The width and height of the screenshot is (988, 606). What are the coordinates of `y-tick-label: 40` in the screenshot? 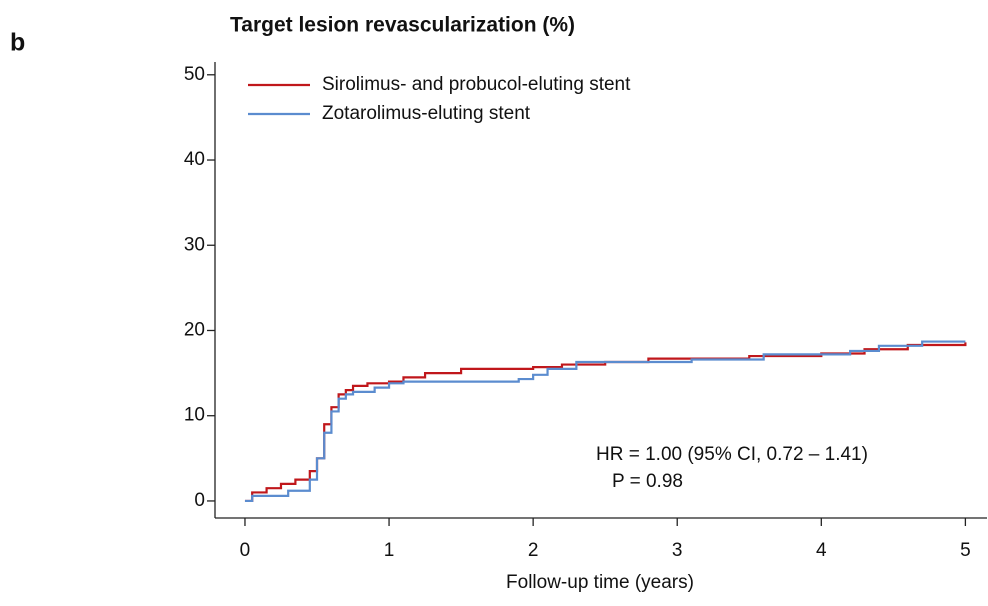 It's located at (194, 159).